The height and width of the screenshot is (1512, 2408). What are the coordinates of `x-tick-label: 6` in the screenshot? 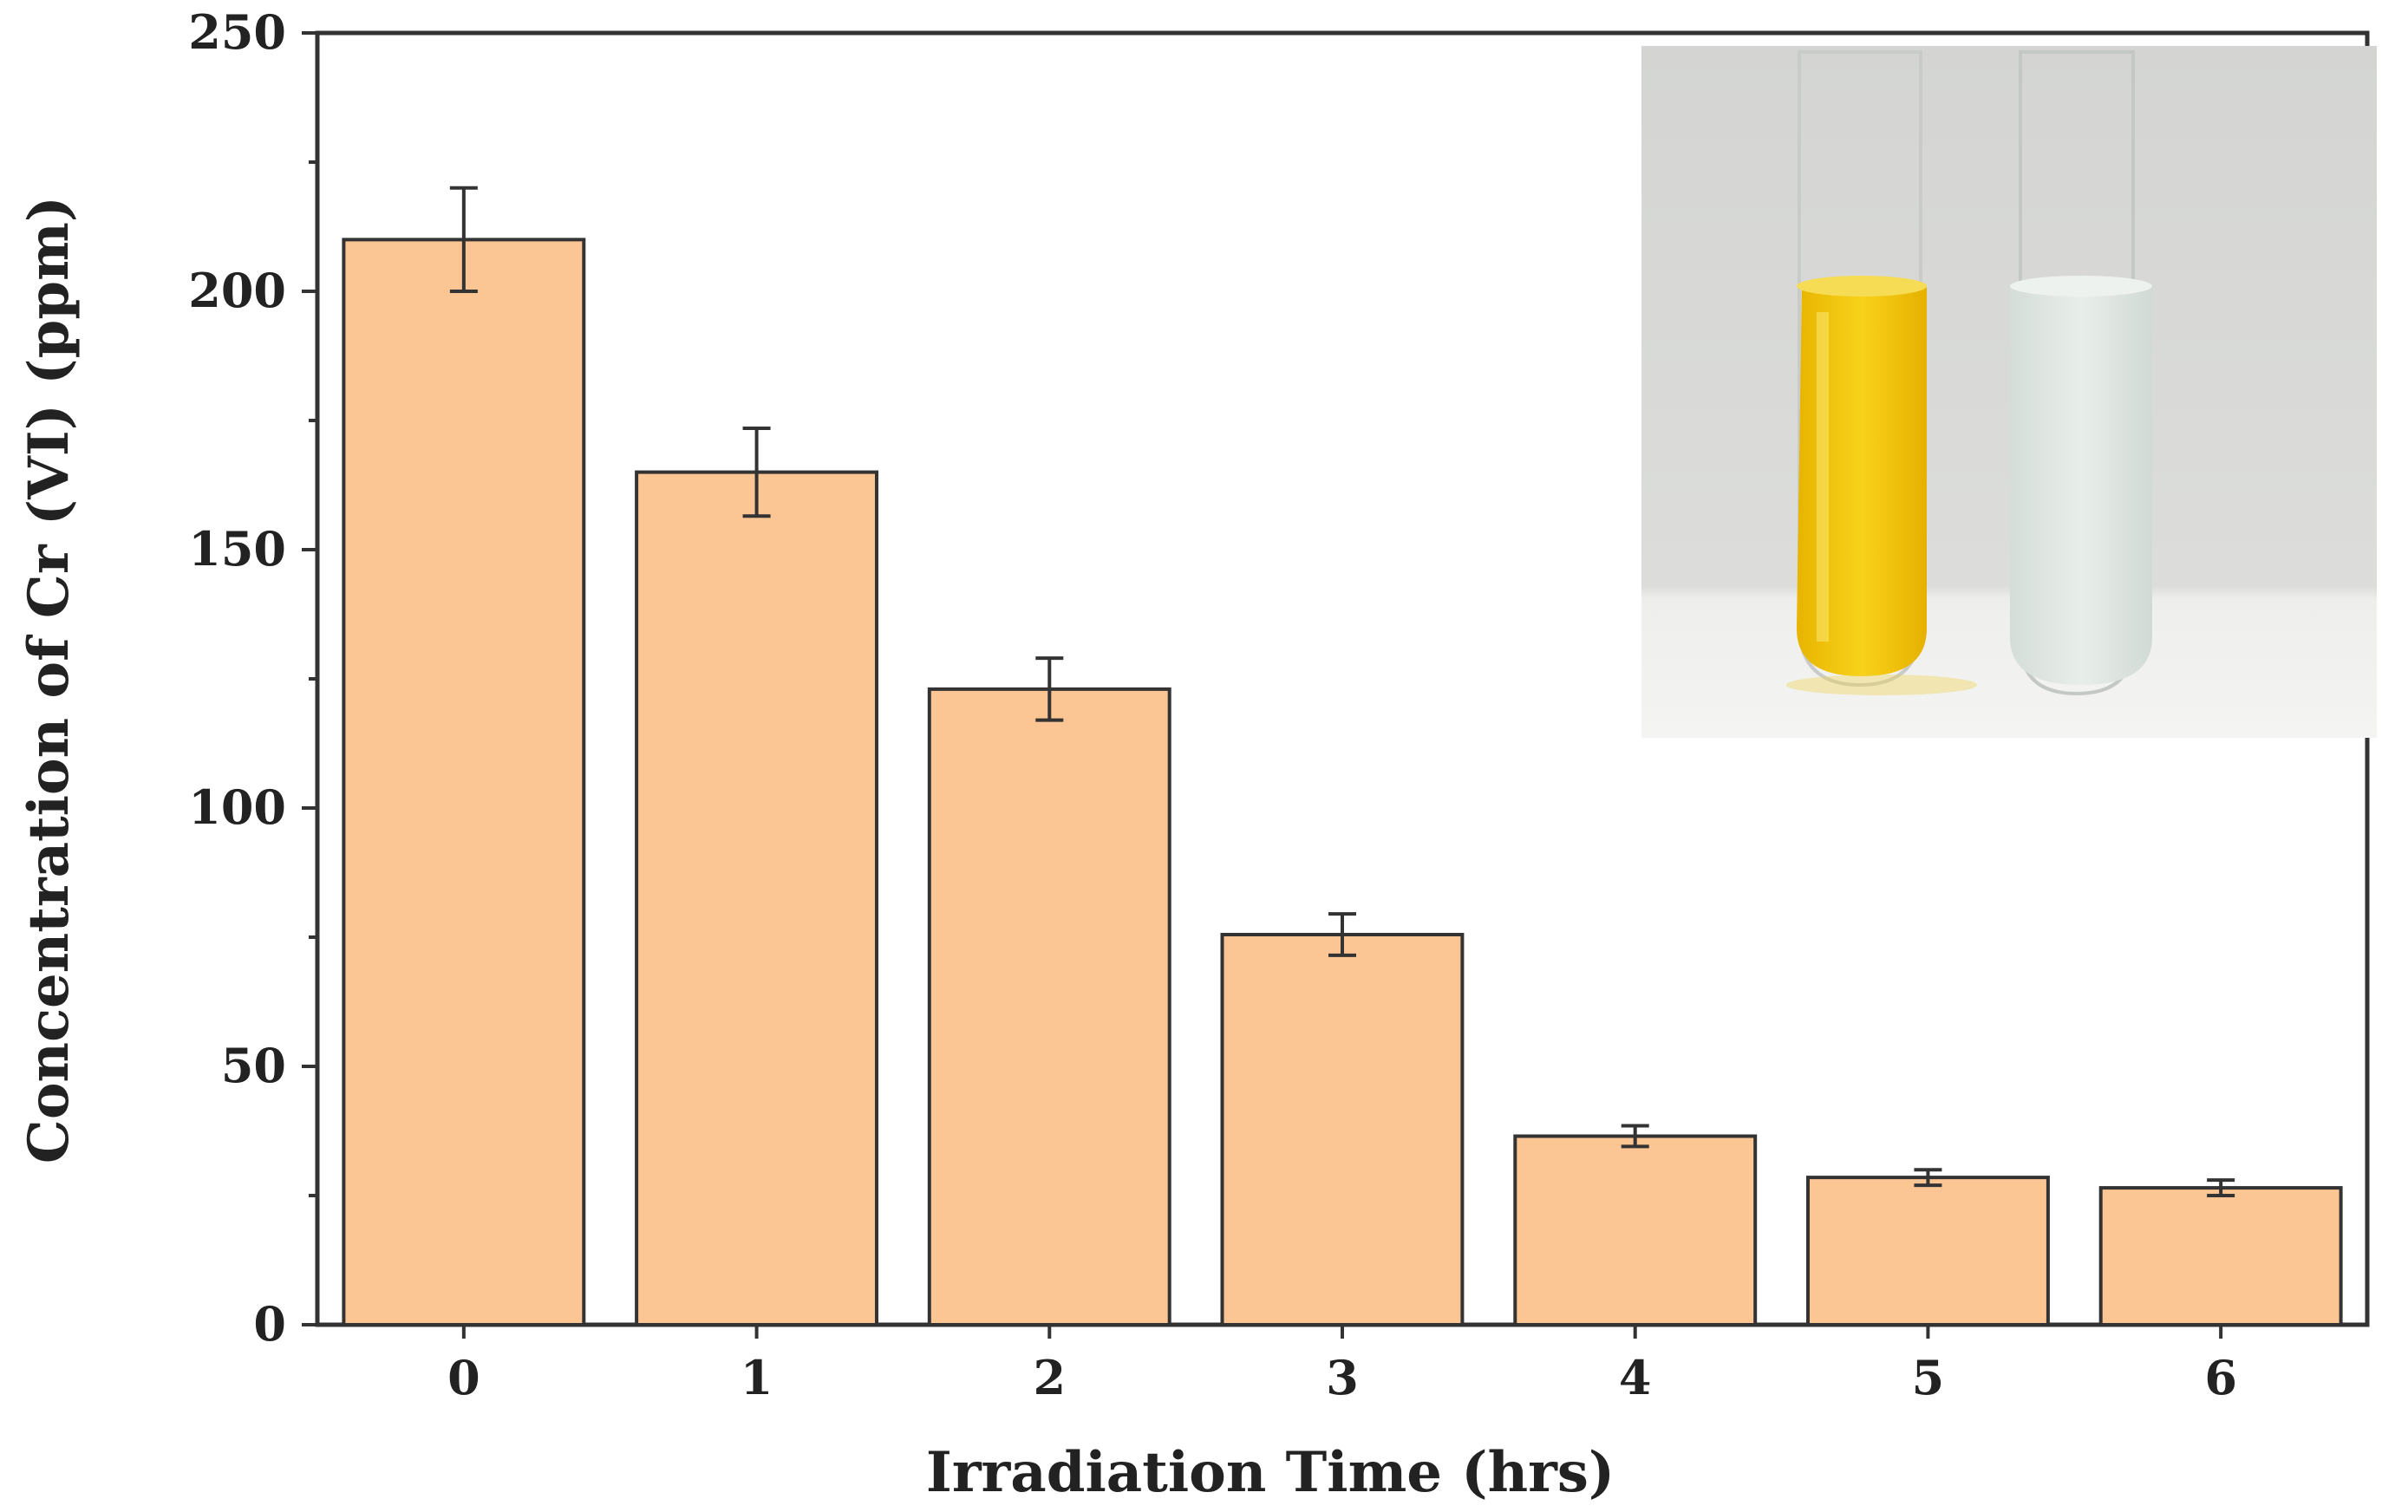 It's located at (2220, 1377).